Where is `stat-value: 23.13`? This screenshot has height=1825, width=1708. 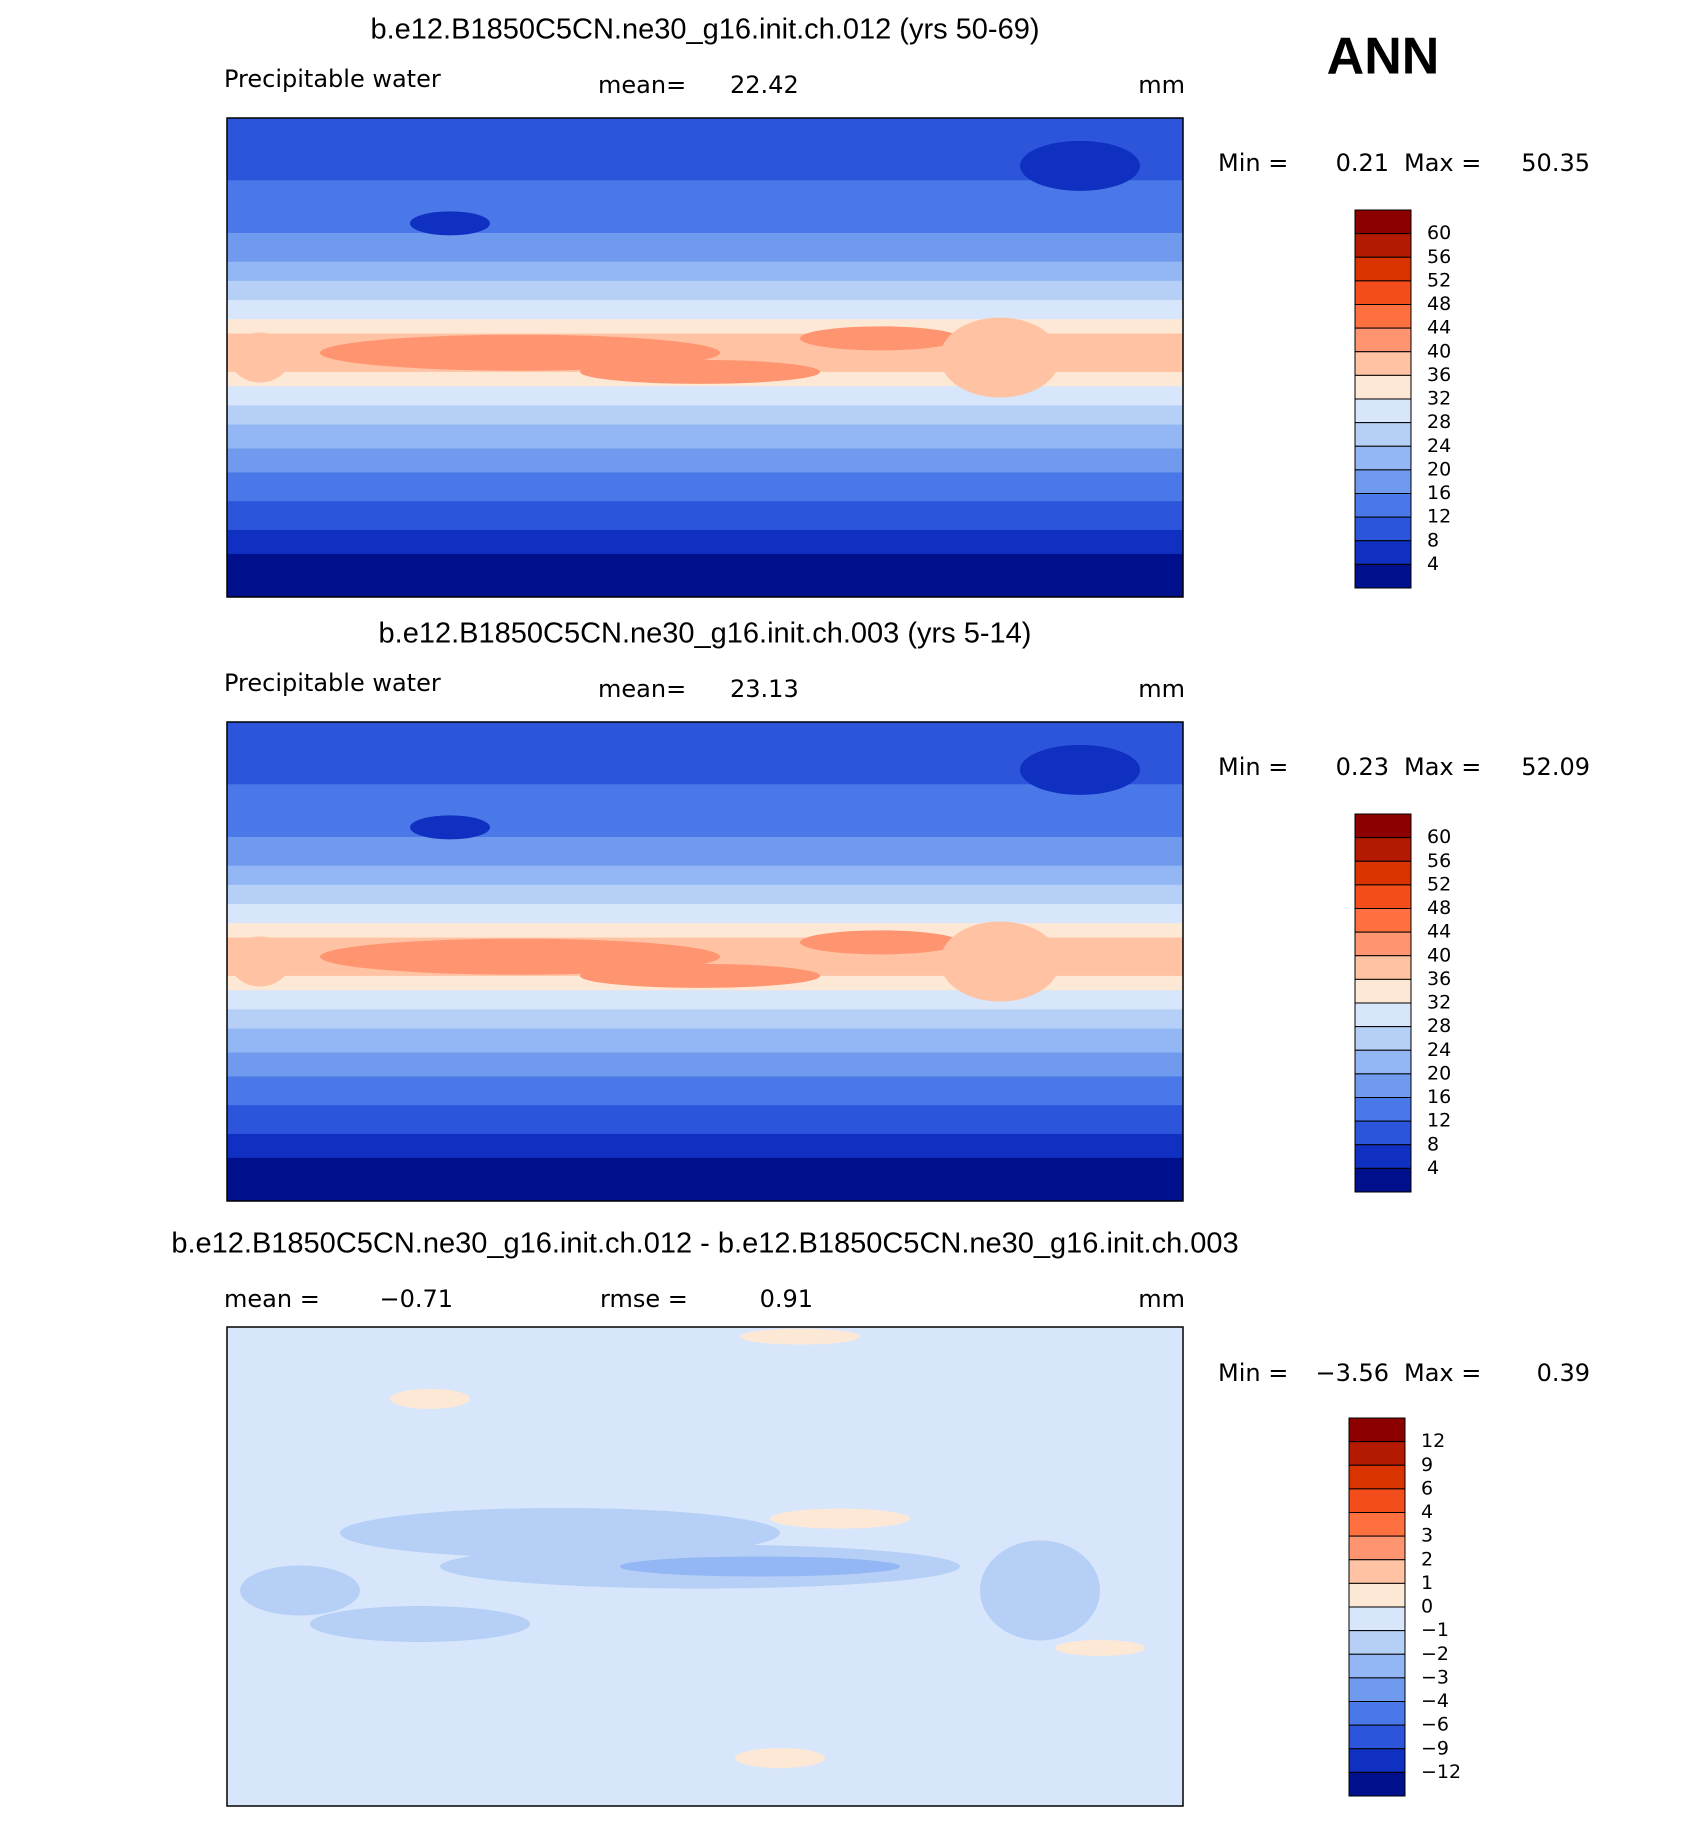 stat-value: 23.13 is located at coordinates (764, 689).